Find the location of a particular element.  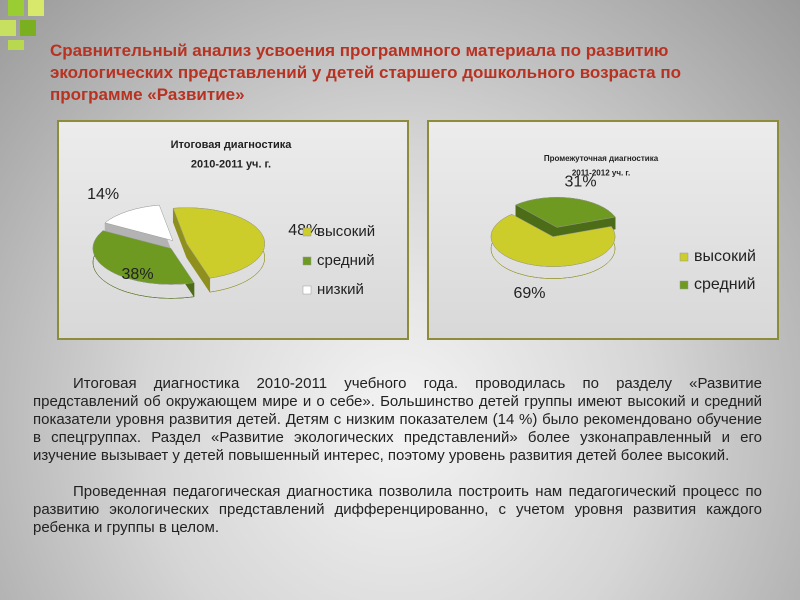

decoration is located at coordinates (22, 25).